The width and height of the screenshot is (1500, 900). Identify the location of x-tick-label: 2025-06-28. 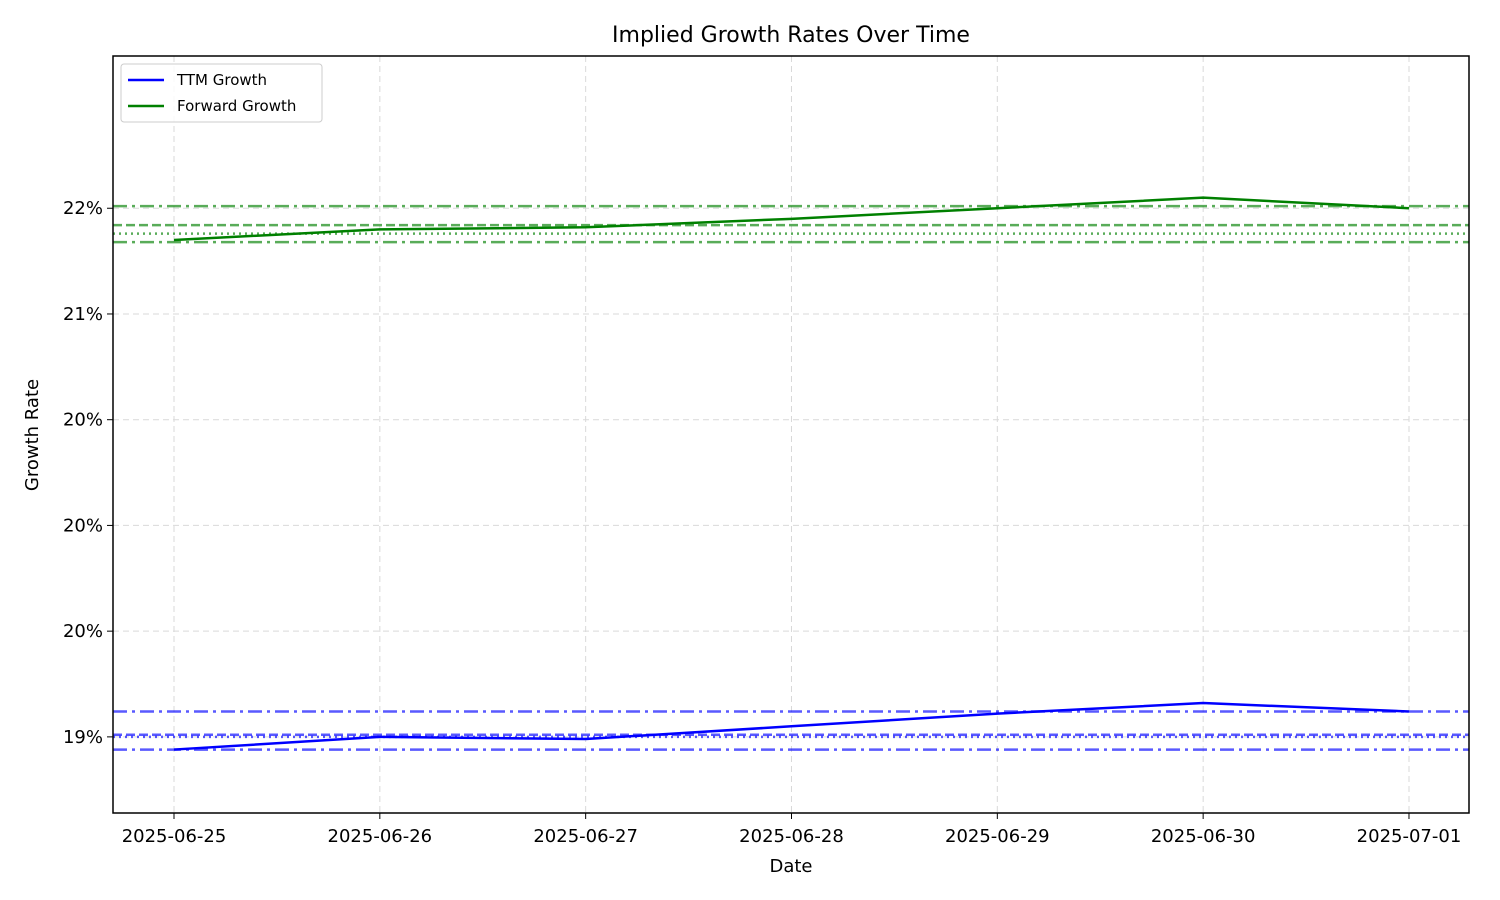
(791, 836).